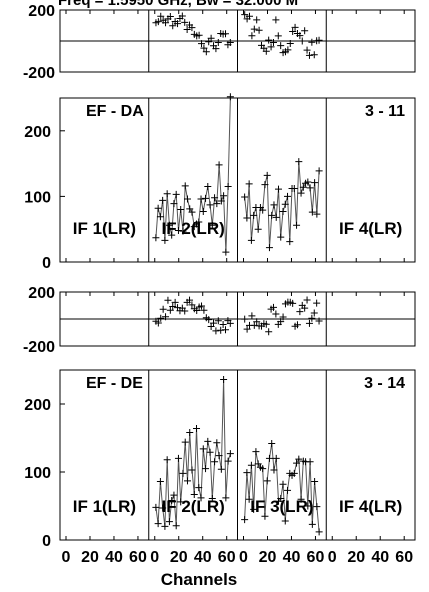 The width and height of the screenshot is (429, 592). I want to click on chart-title: Freq = 1.5950 GHz, Bw = 32.000 M, so click(178, 4).